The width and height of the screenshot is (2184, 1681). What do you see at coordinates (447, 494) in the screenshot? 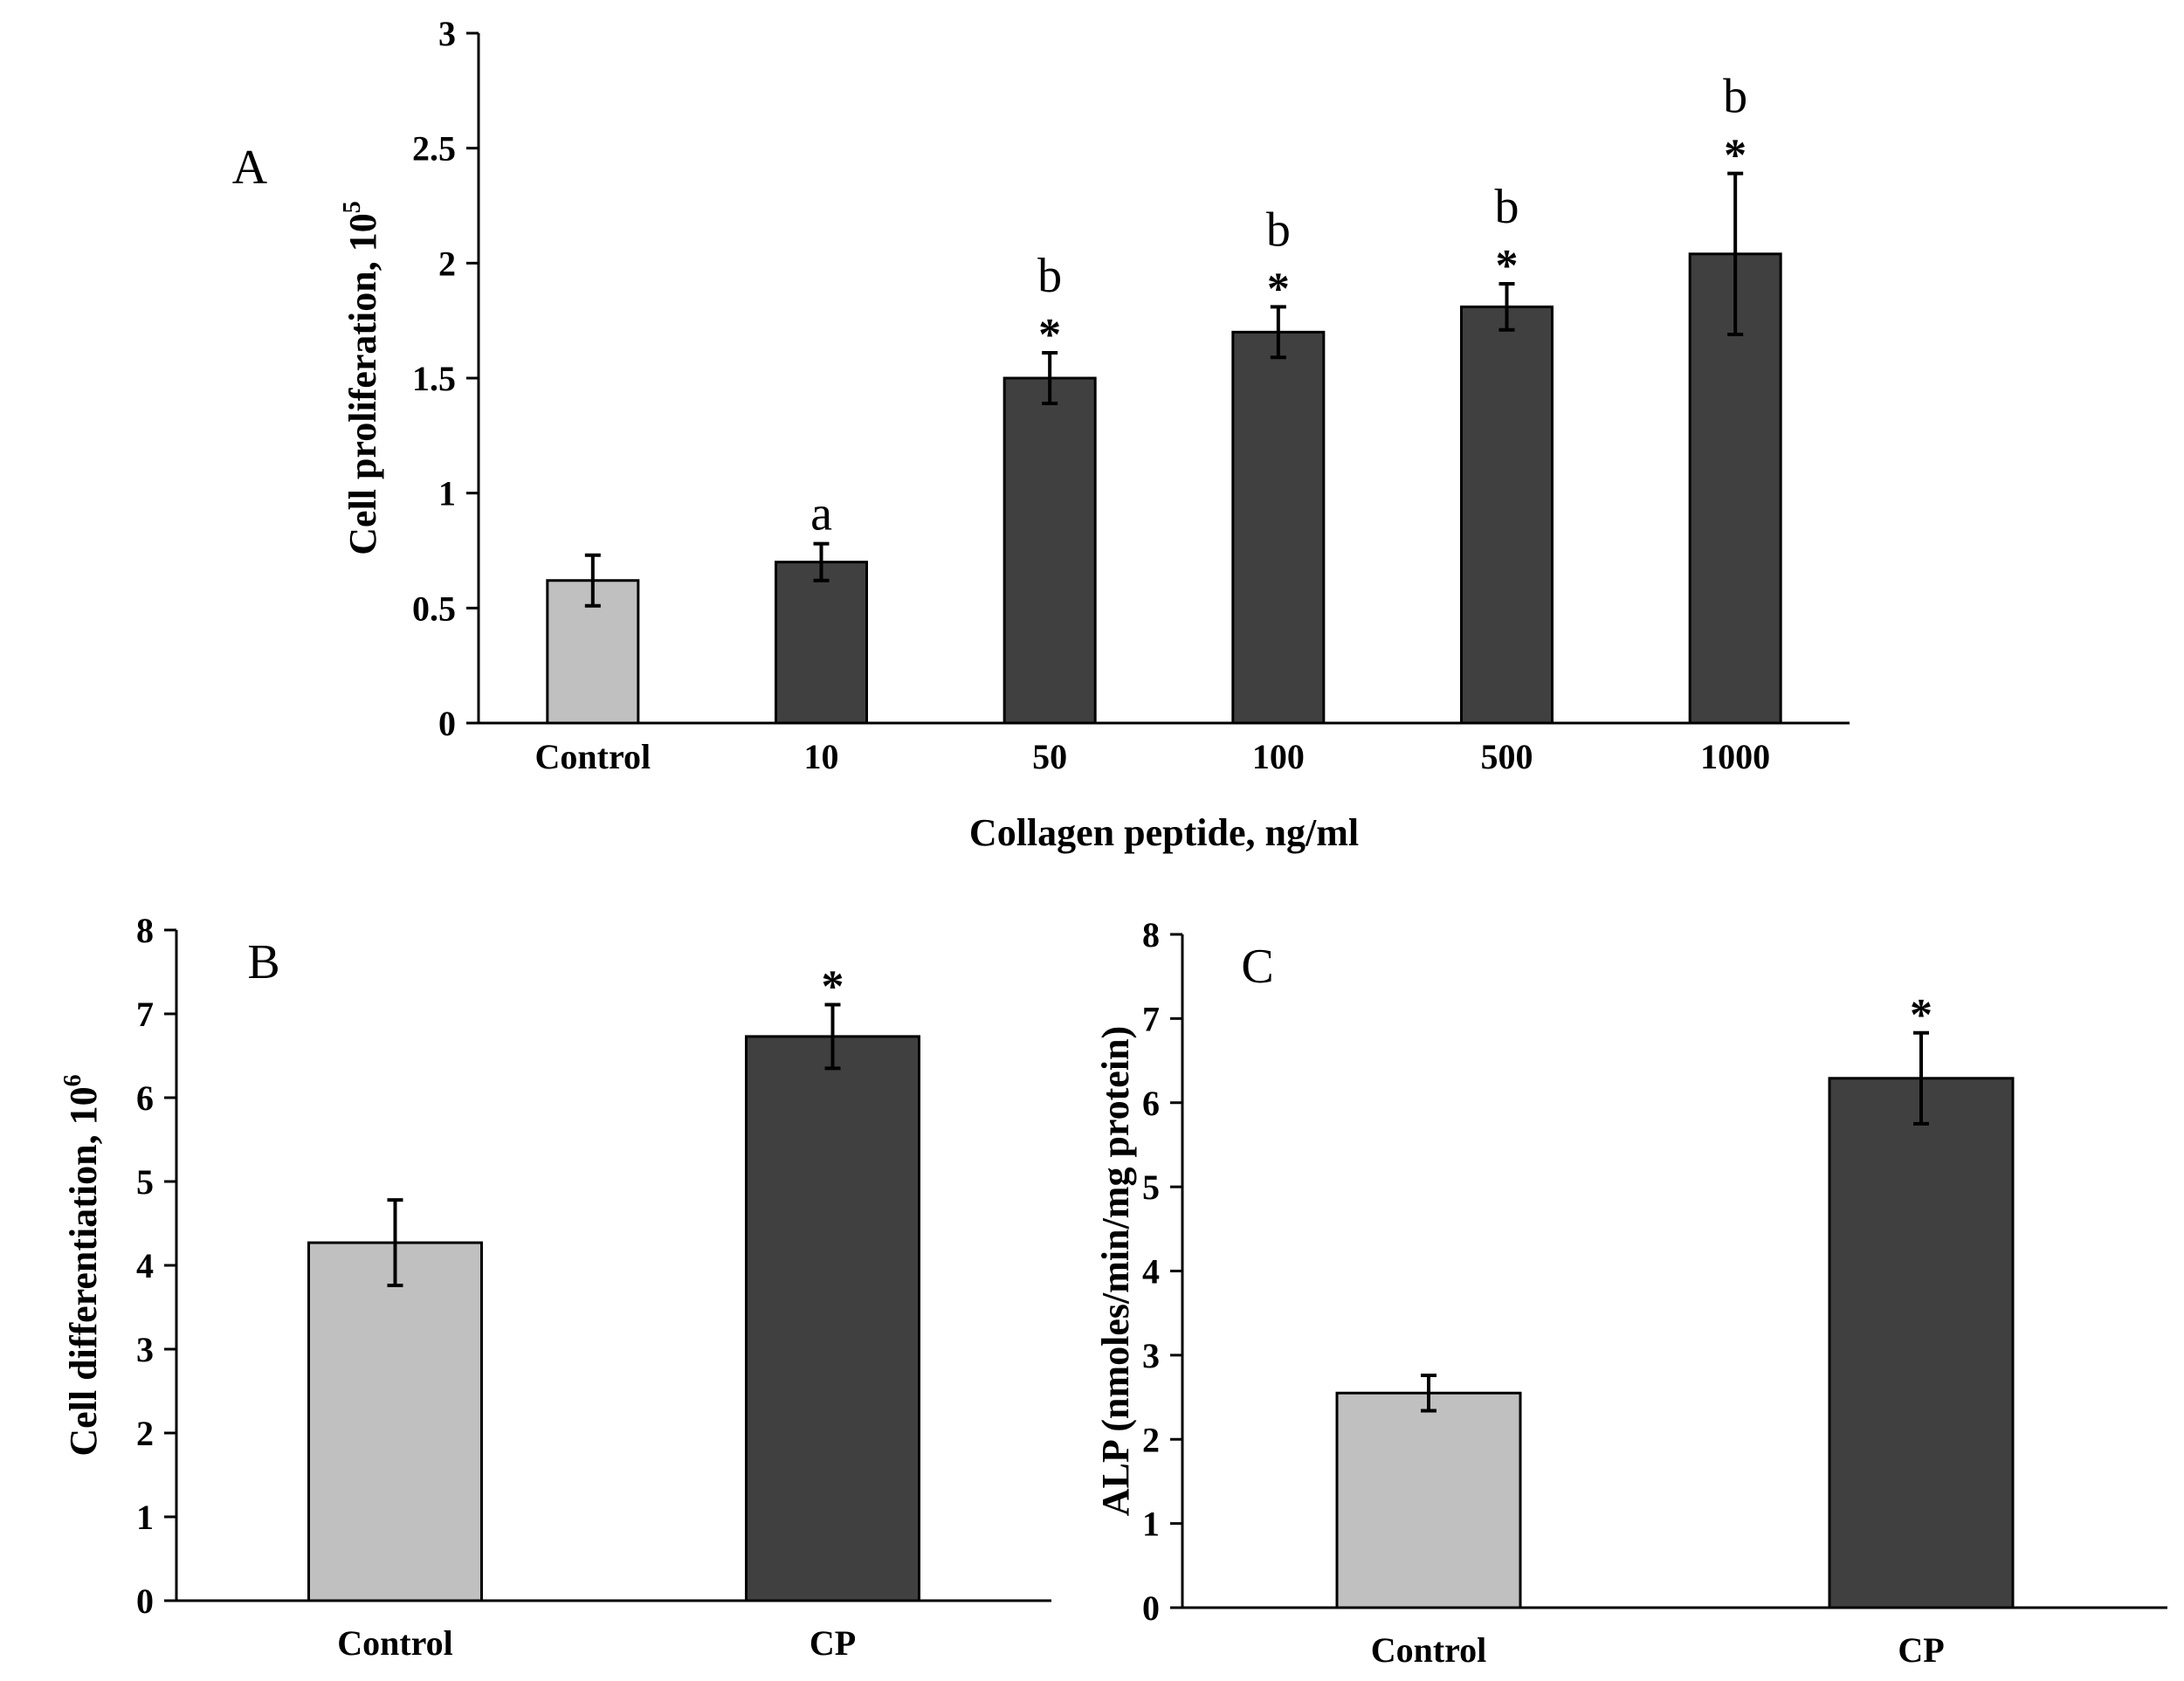
I see `panel-a-y-tick-label: 1` at bounding box center [447, 494].